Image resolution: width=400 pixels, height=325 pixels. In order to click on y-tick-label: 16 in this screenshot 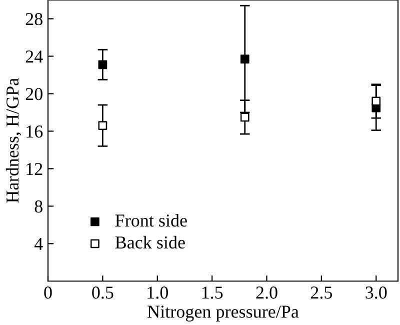, I will do `click(34, 132)`.